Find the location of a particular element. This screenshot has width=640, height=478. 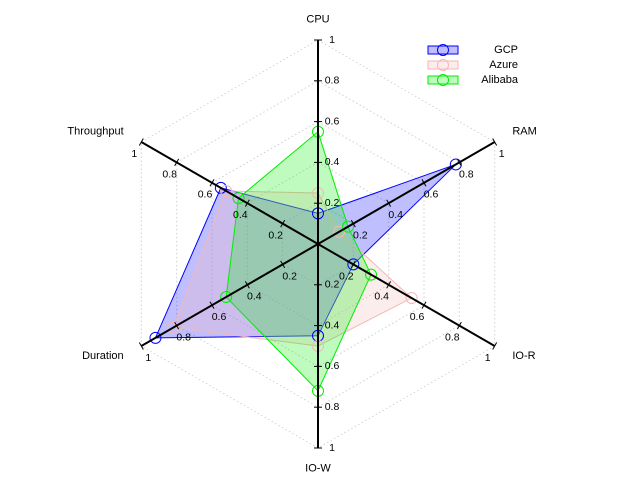

series-gcp-point-ram is located at coordinates (455, 164).